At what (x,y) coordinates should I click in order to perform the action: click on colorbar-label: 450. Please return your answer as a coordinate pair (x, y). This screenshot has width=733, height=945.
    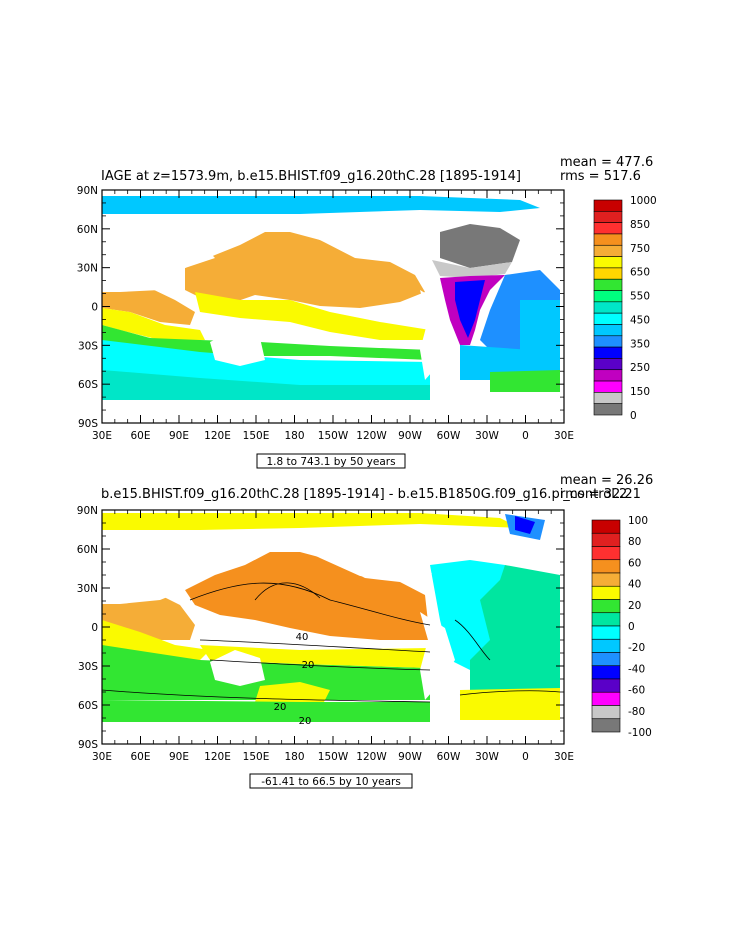
    Looking at the image, I should click on (640, 320).